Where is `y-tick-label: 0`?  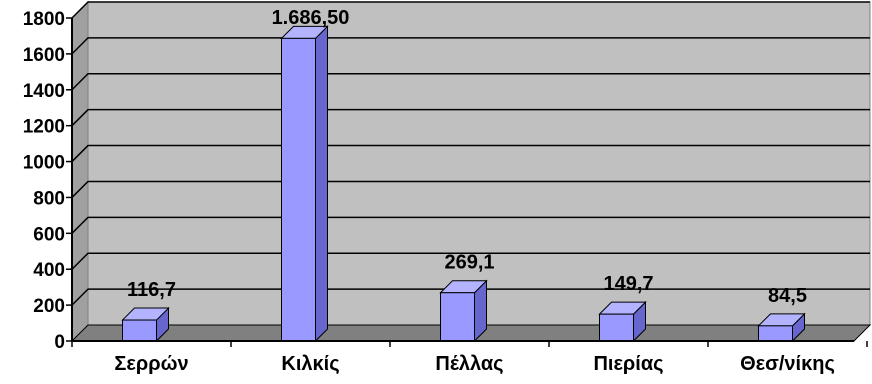 y-tick-label: 0 is located at coordinates (59, 342).